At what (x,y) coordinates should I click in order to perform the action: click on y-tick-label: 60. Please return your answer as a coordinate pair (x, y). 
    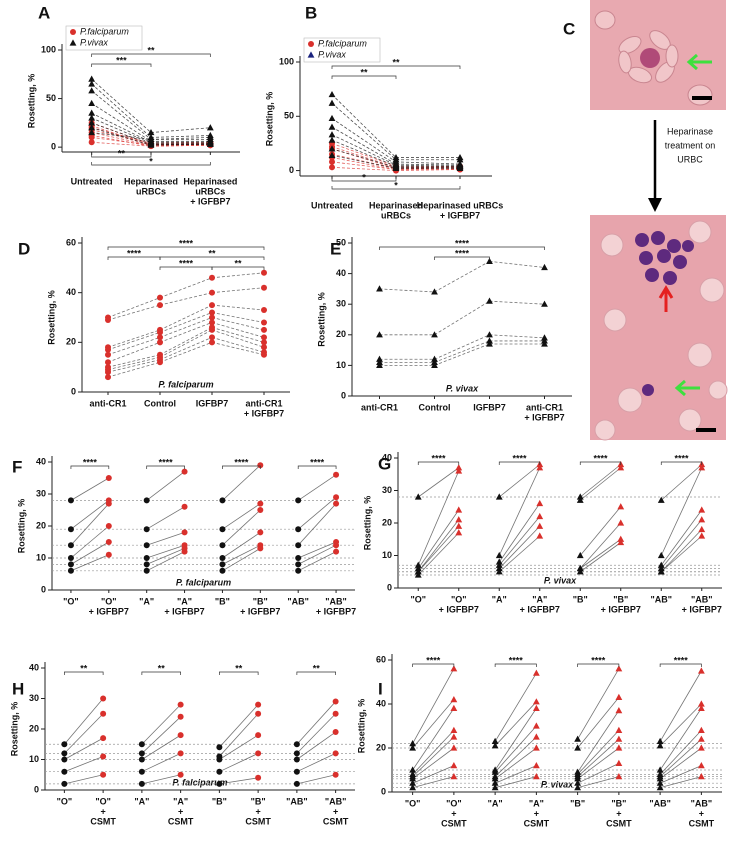
    Looking at the image, I should click on (71, 242).